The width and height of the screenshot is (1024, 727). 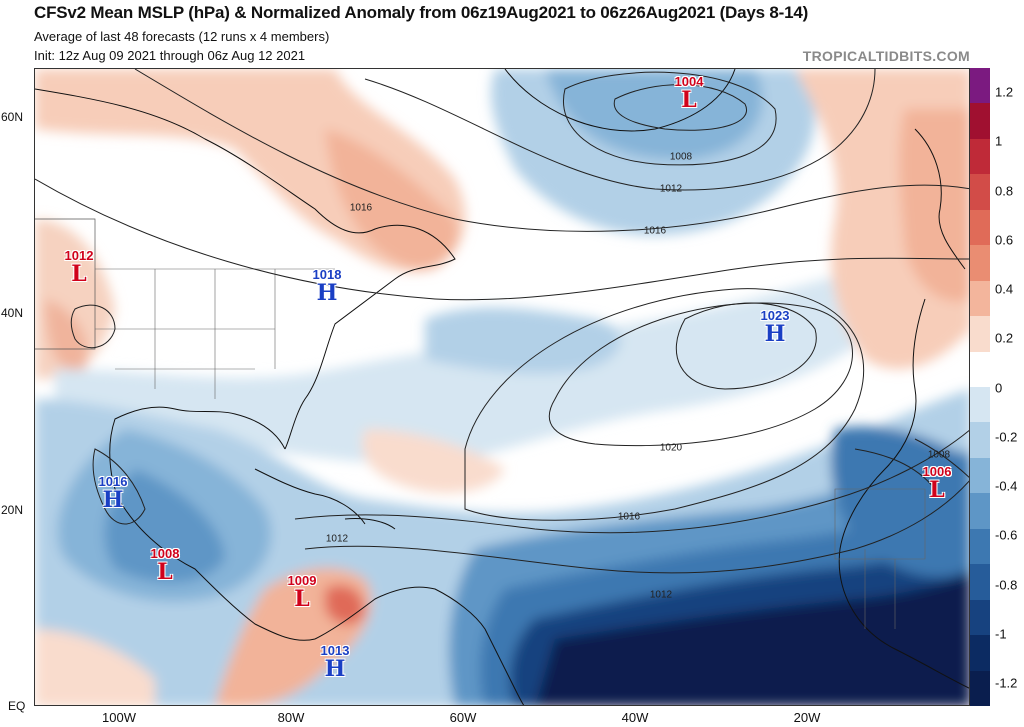 What do you see at coordinates (937, 471) in the screenshot?
I see `pressure-value: 1006` at bounding box center [937, 471].